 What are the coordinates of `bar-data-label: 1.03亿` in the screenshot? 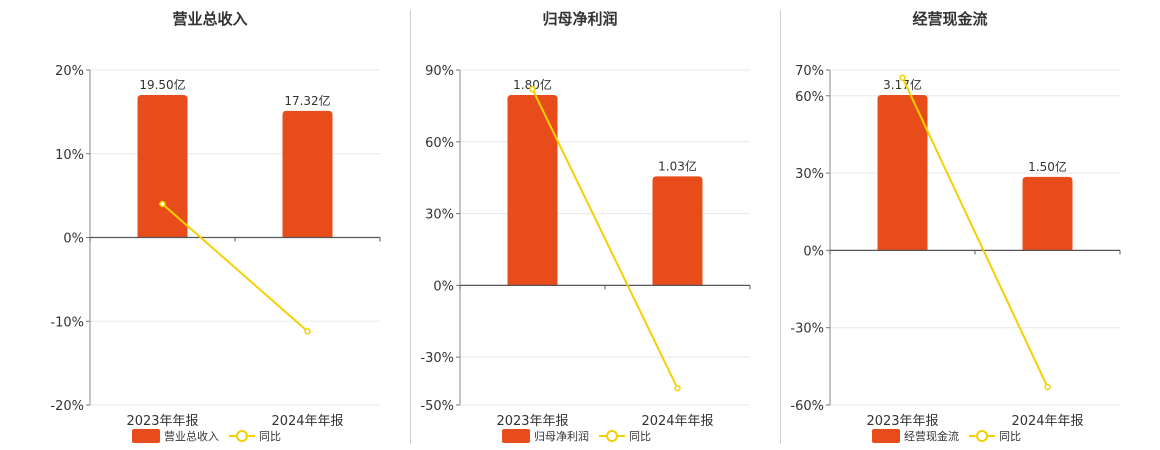 It's located at (677, 165).